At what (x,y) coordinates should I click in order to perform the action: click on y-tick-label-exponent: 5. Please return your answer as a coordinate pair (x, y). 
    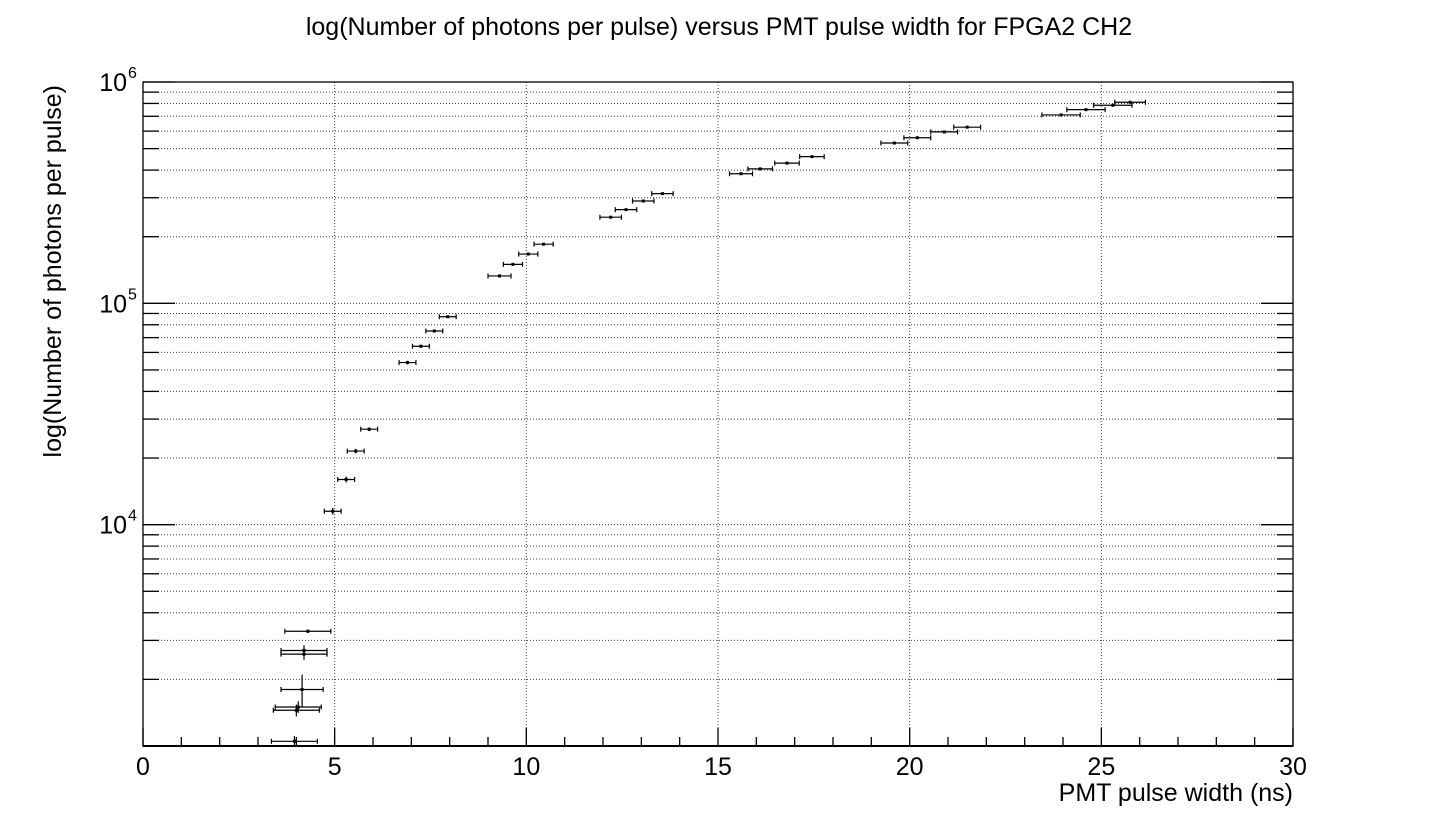
    Looking at the image, I should click on (132, 294).